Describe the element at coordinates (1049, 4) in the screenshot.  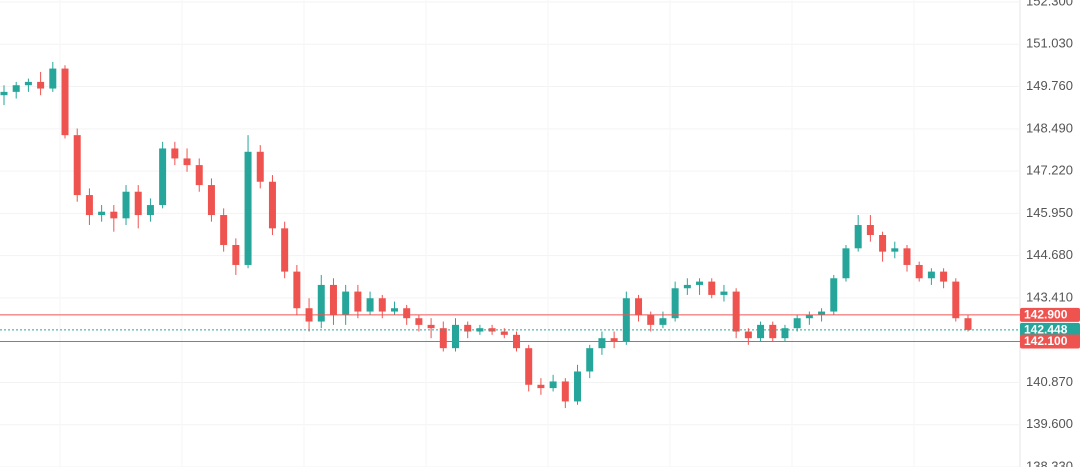
I see `y-tick-label: 152.300` at that location.